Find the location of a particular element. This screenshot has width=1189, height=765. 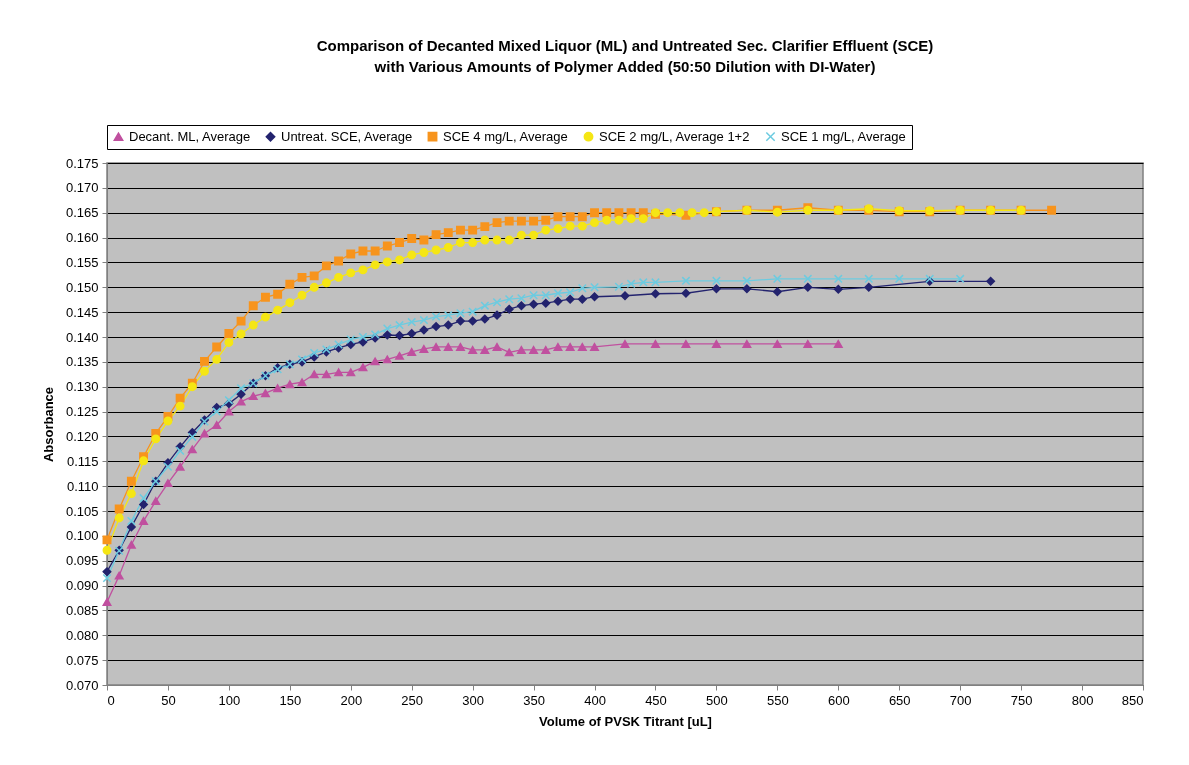

x-tick-label: 150 is located at coordinates (290, 700).